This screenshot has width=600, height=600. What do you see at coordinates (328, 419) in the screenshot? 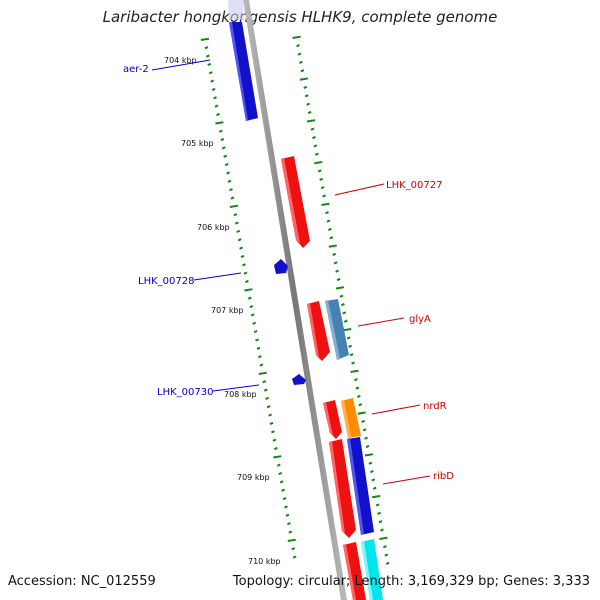
I see `gene-red-4-shade` at bounding box center [328, 419].